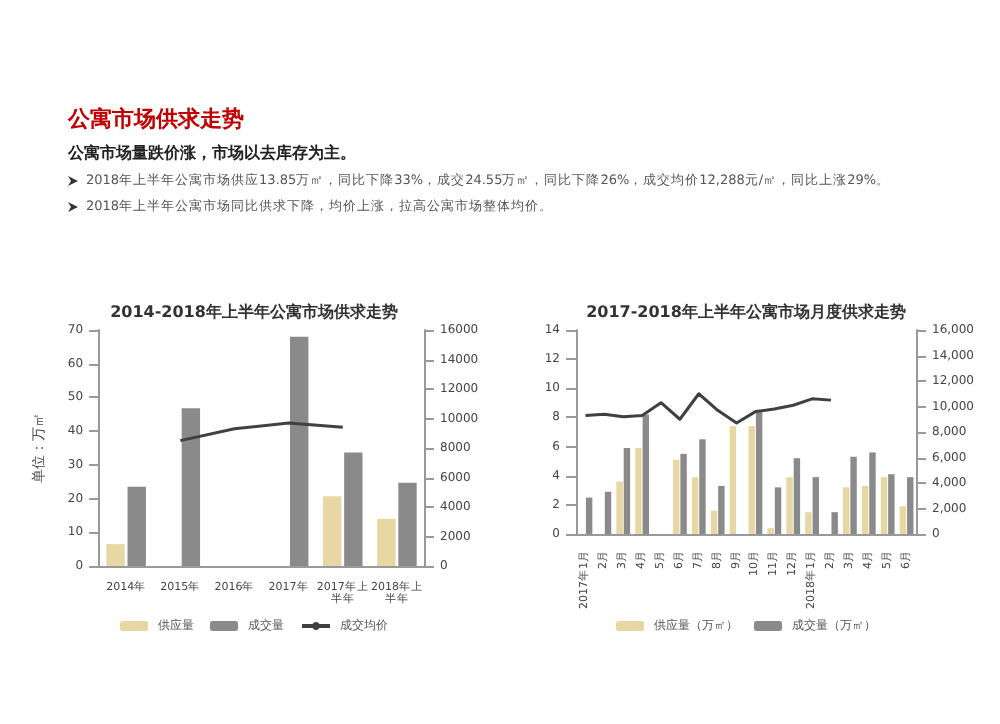 This screenshot has height=724, width=1000. What do you see at coordinates (157, 119) in the screenshot?
I see `text: 公寓市场供求走势` at bounding box center [157, 119].